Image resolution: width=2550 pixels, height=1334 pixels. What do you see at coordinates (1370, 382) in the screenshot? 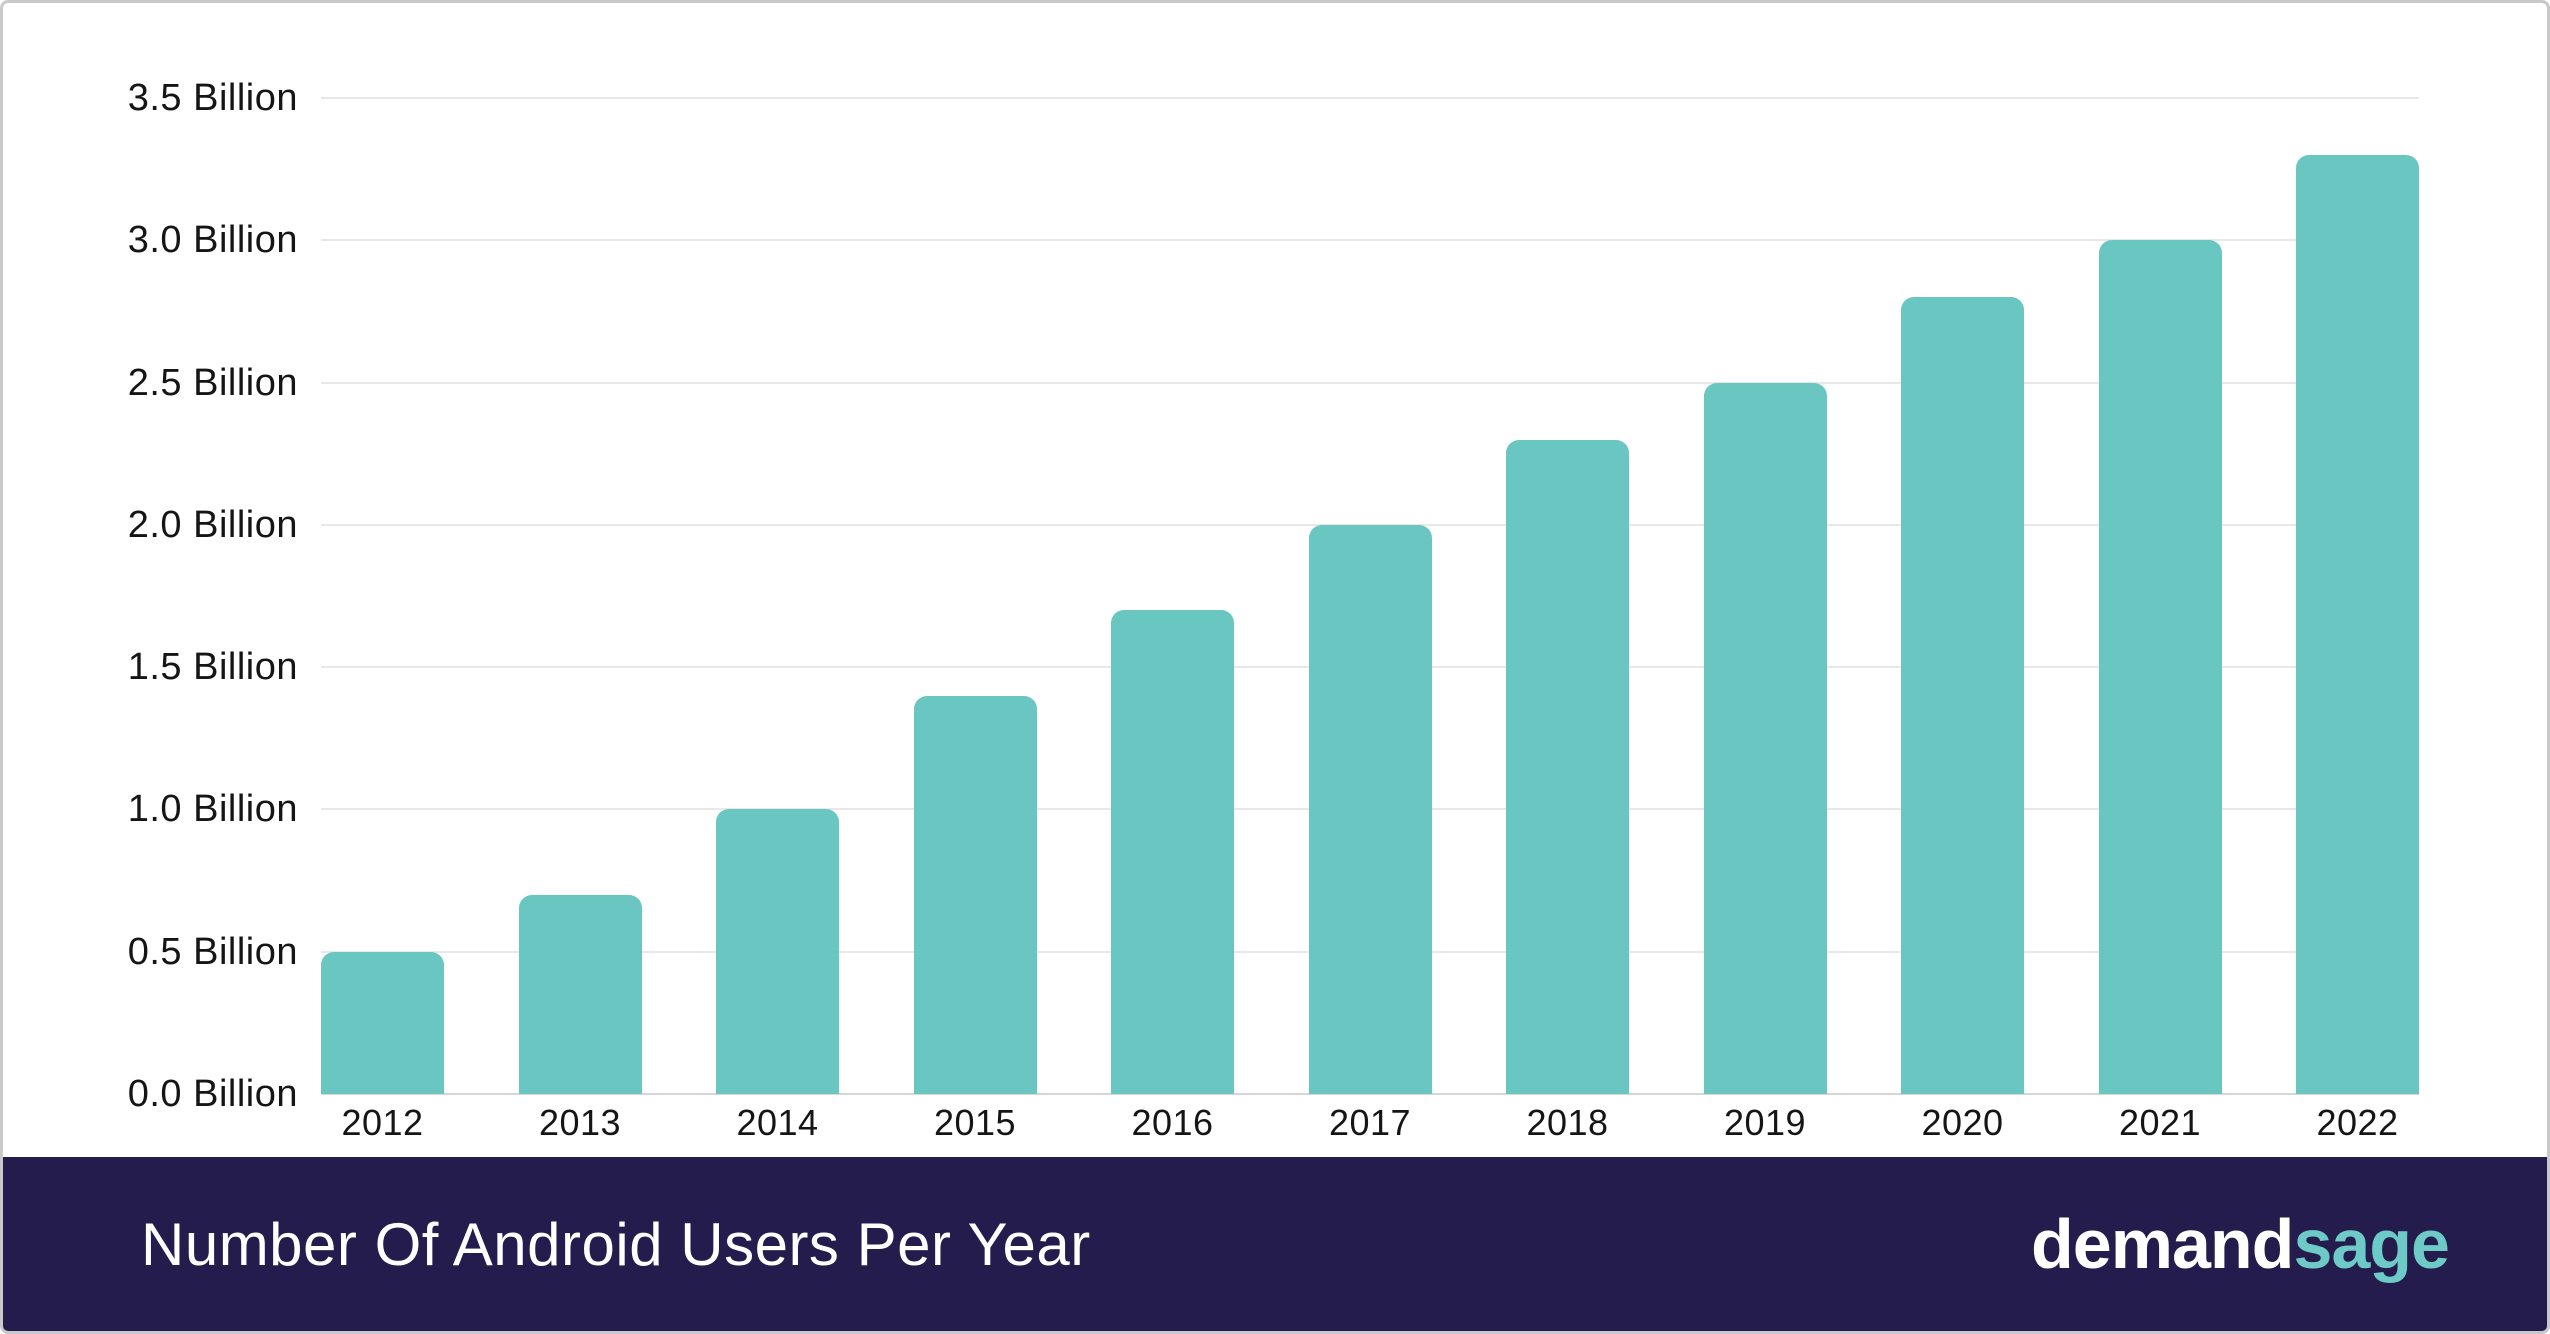
I see `gridline-2.5` at bounding box center [1370, 382].